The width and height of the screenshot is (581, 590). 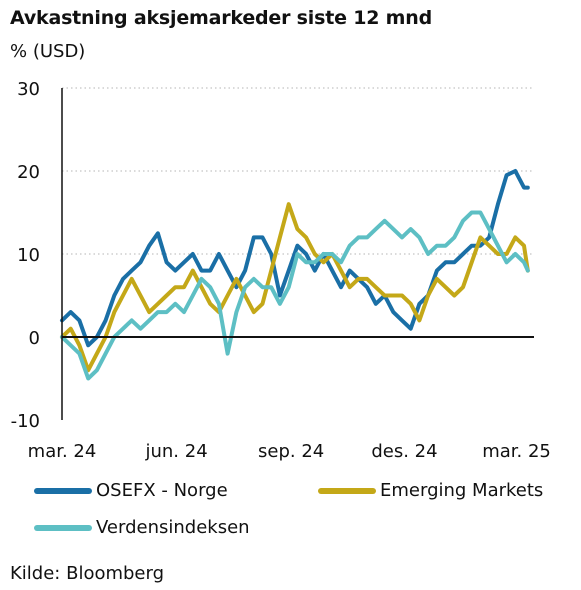 I want to click on y-tick-label: 10, so click(x=28, y=255).